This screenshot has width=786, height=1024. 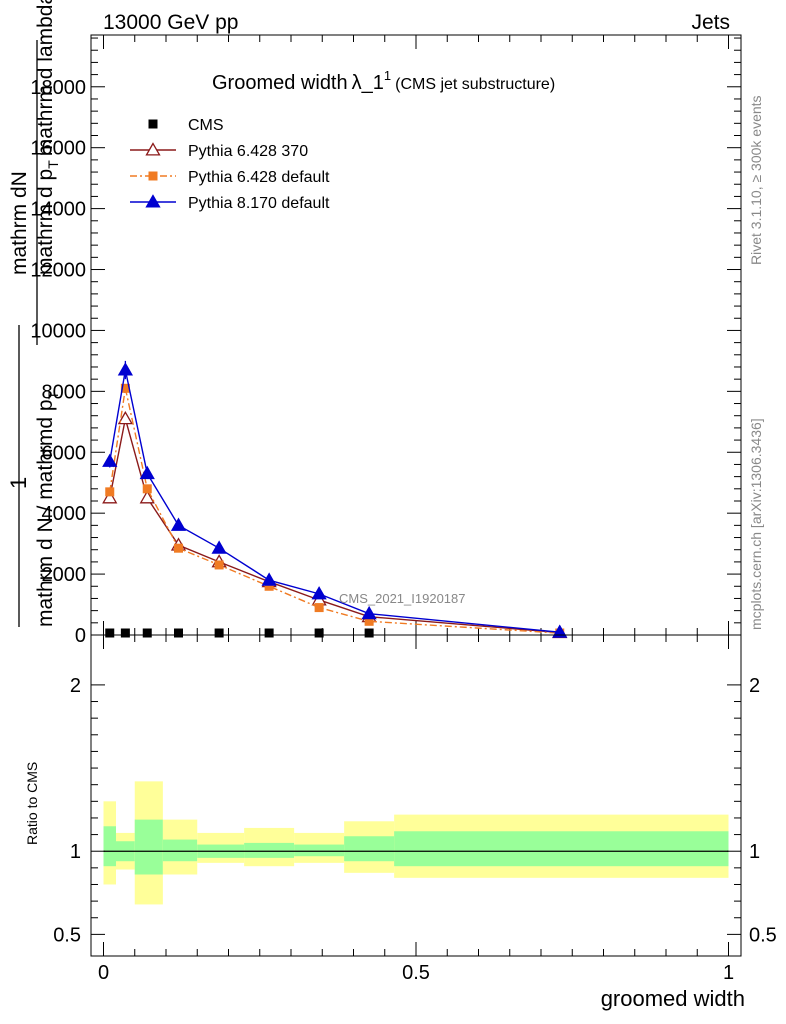 I want to click on ylabel-num-d: mathrm d, so click(x=19, y=230).